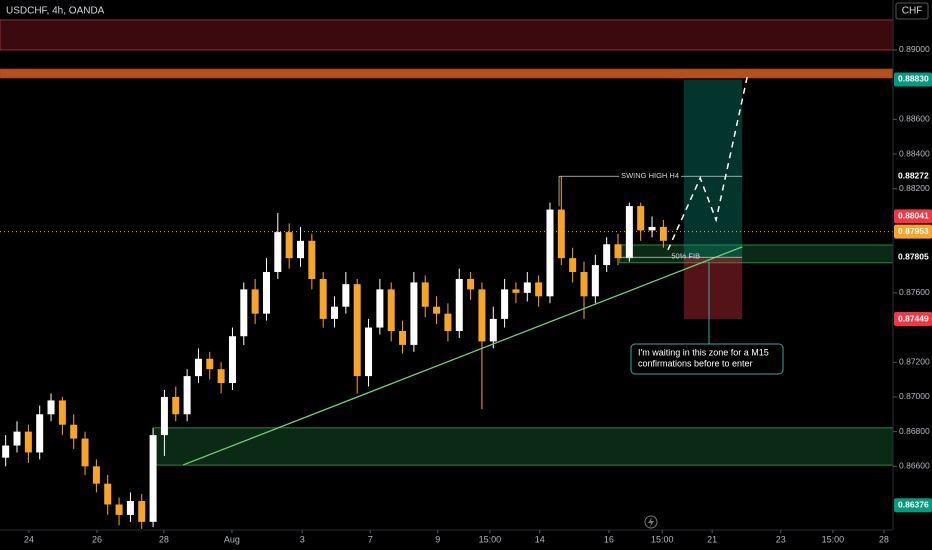  What do you see at coordinates (712, 539) in the screenshot?
I see `x-tick-label: 21` at bounding box center [712, 539].